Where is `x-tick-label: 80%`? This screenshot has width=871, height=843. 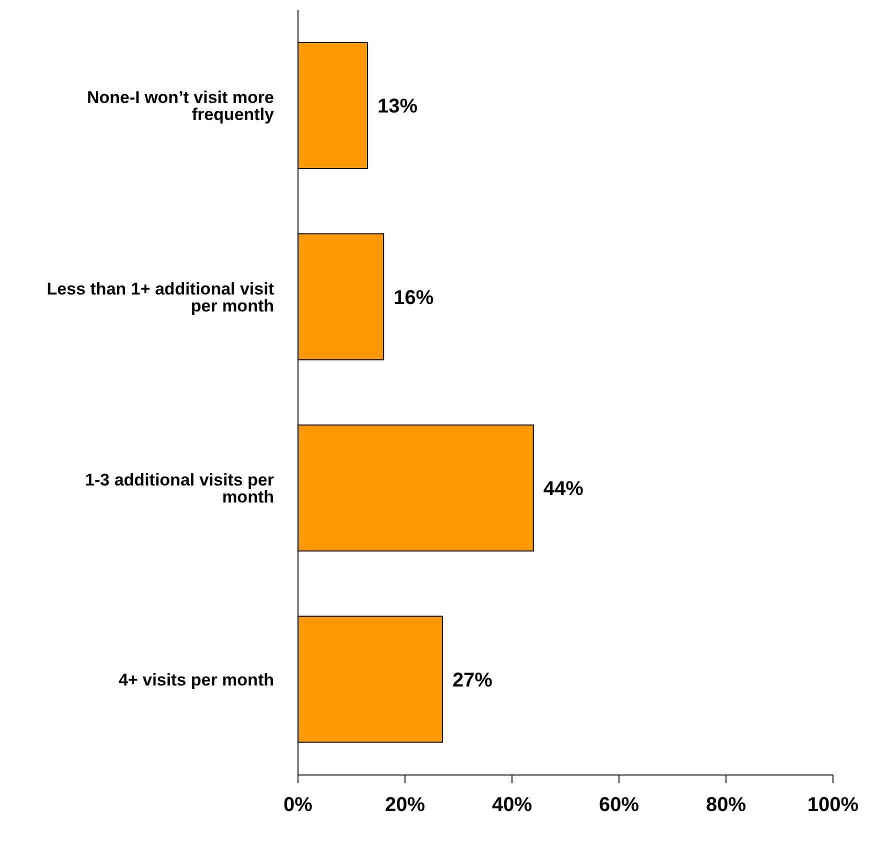 x-tick-label: 80% is located at coordinates (726, 805).